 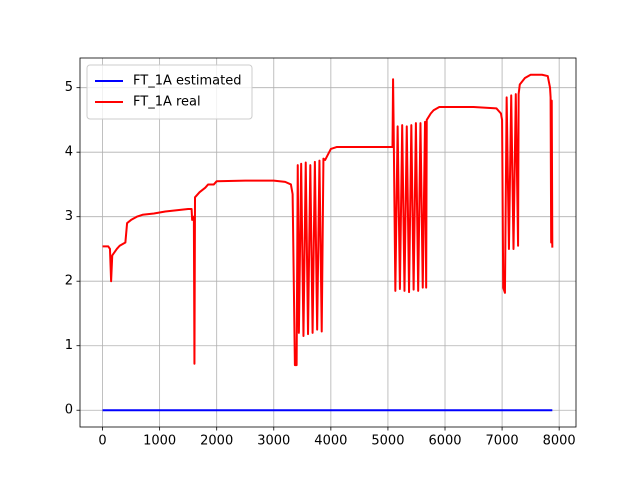 I want to click on y-tick-label: 3, so click(x=69, y=216).